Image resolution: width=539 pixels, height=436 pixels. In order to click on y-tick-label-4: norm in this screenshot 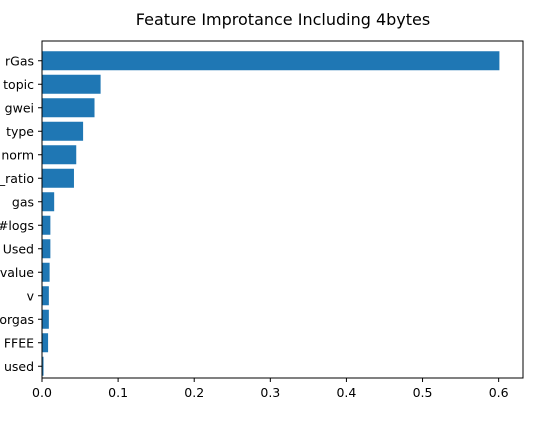, I will do `click(17, 154)`.